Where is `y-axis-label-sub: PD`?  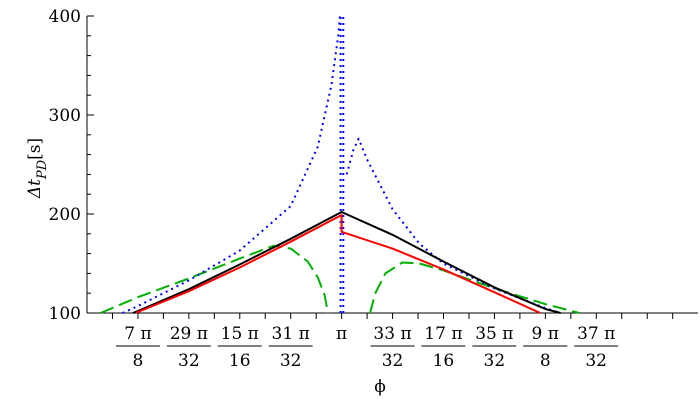
y-axis-label-sub: PD is located at coordinates (42, 169).